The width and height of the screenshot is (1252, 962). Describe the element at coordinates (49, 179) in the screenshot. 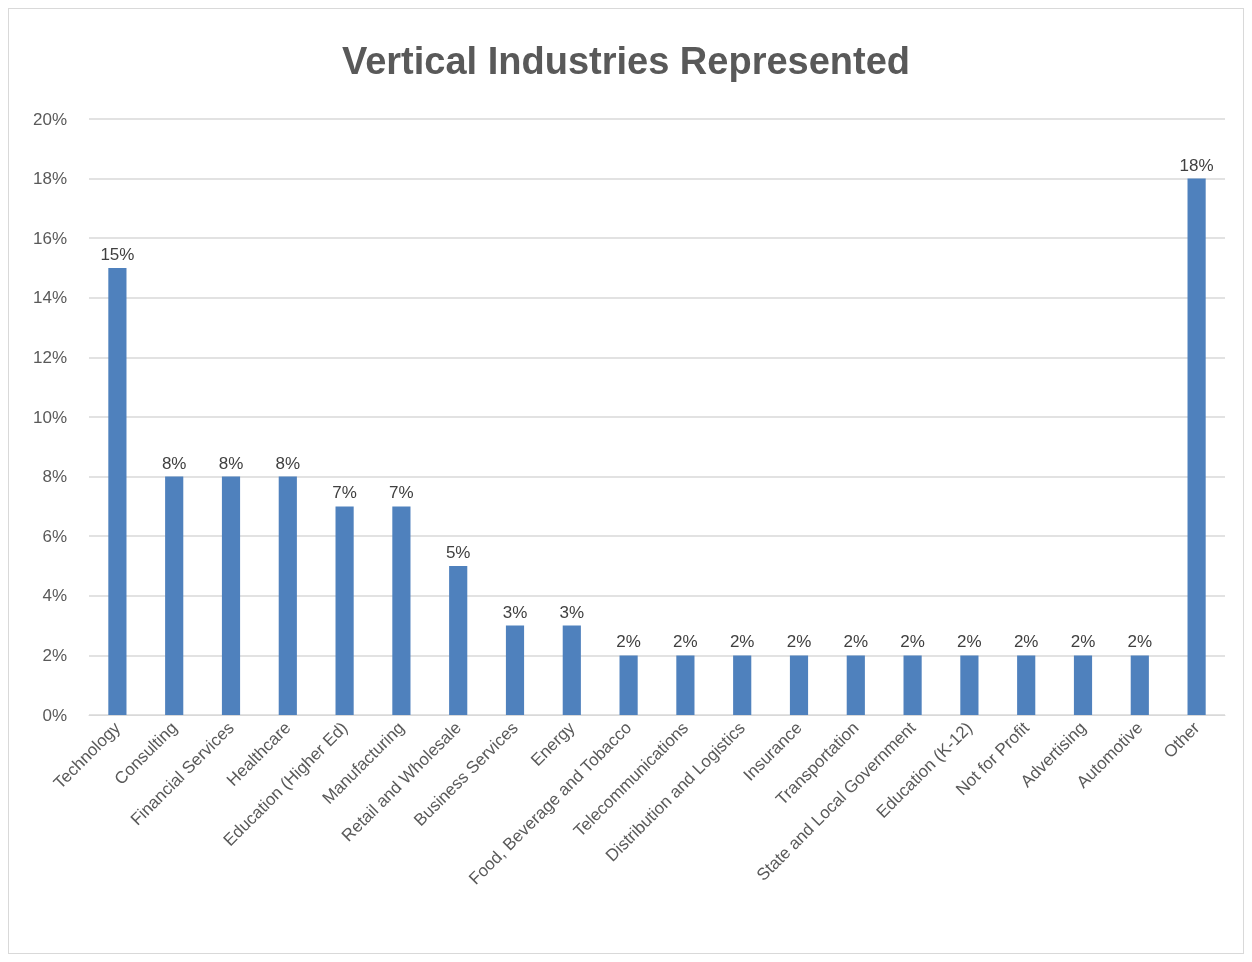

I see `y-tick-label: 18%` at that location.